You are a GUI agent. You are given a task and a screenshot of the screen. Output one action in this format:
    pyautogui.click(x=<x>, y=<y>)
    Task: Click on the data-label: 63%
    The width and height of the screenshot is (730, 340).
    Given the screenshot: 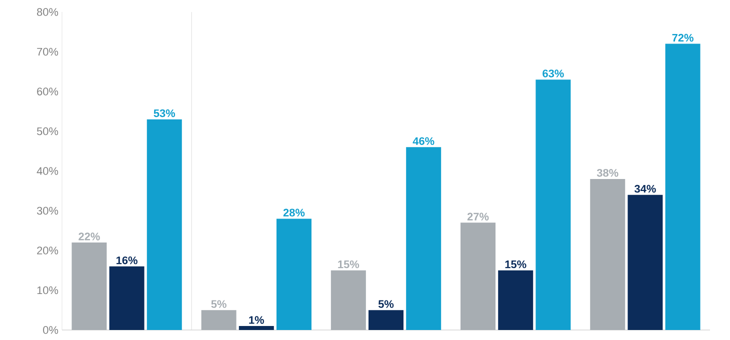 What is the action you would take?
    pyautogui.click(x=553, y=74)
    